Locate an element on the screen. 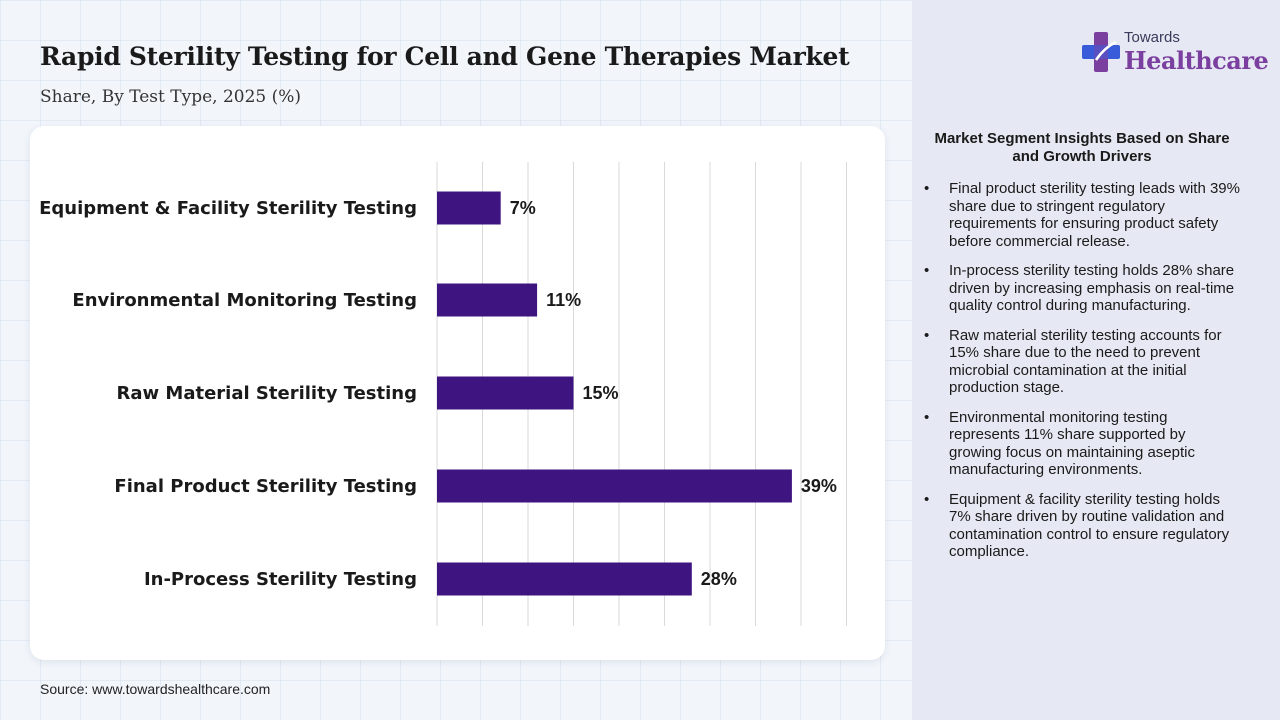 This screenshot has height=720, width=1280. chart-subtitle: Share, By Test Type, 2025 (%) is located at coordinates (171, 97).